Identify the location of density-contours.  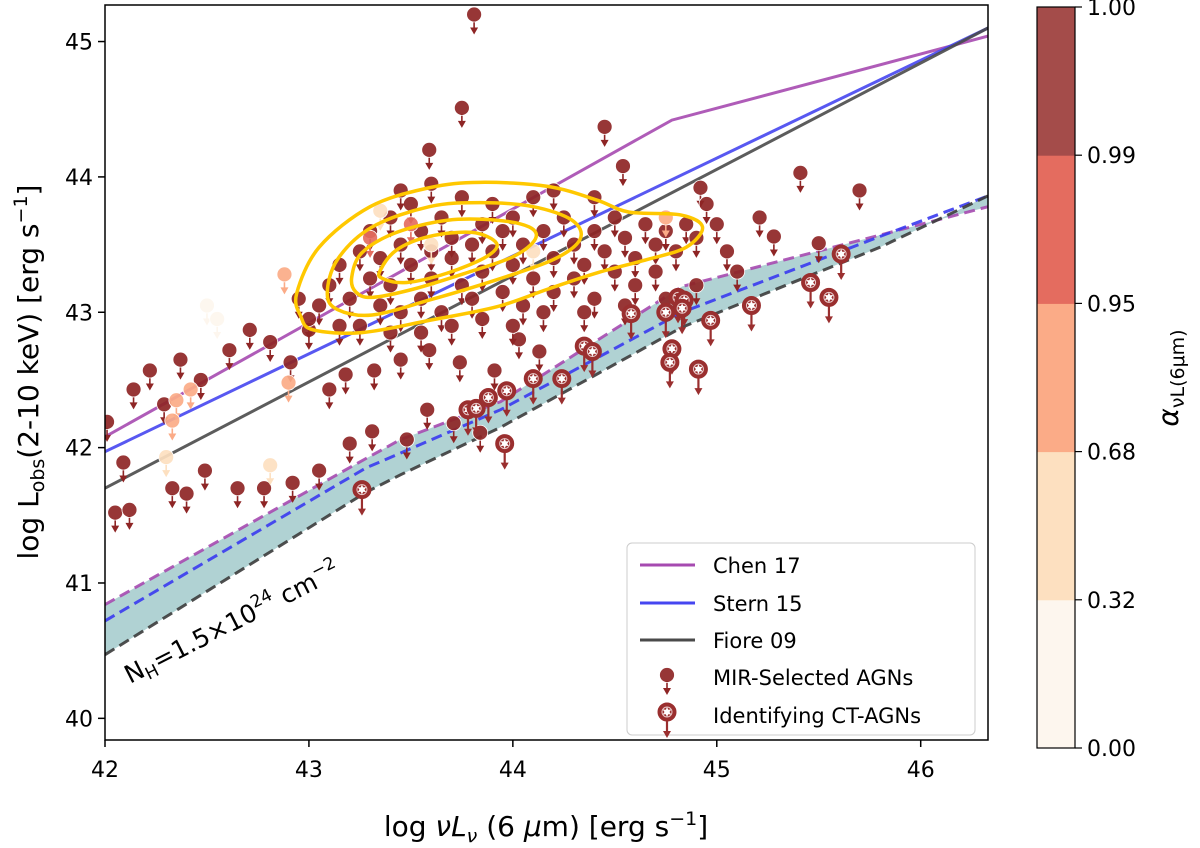
(499, 257).